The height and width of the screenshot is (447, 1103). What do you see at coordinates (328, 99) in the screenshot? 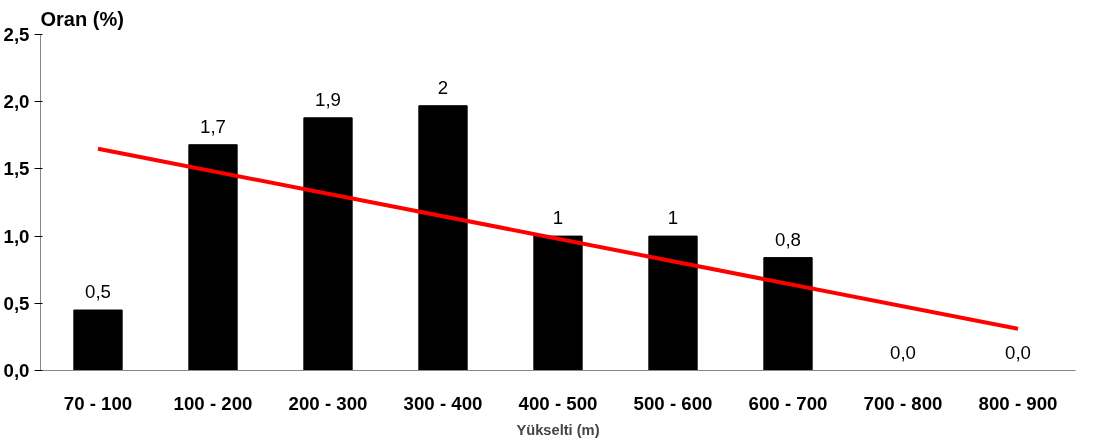
I see `data-label: 1,9` at bounding box center [328, 99].